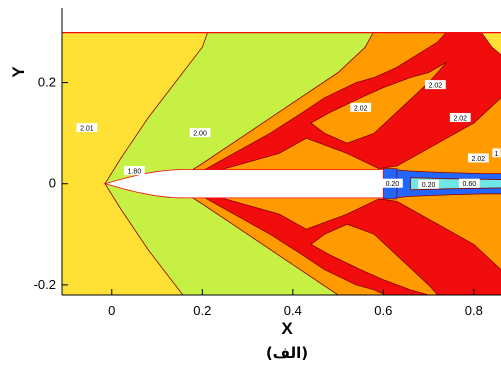 The width and height of the screenshot is (501, 367). I want to click on band-yellow-corner-upper, so click(490, 44).